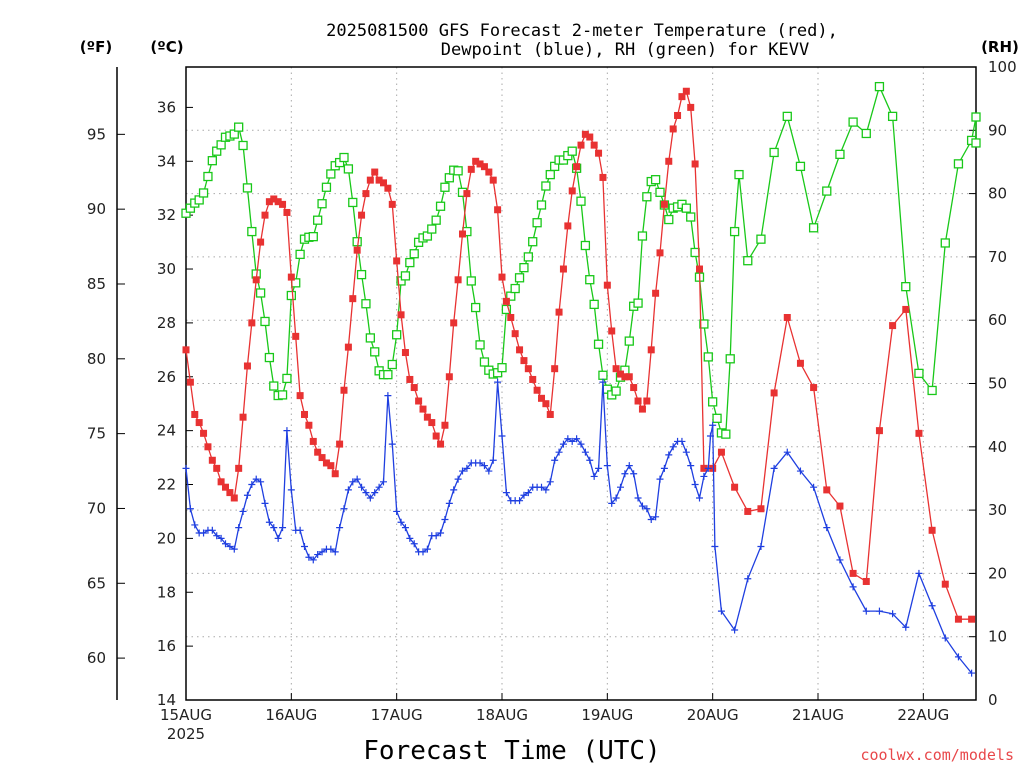  Describe the element at coordinates (997, 257) in the screenshot. I see `rh-tick-label: 70` at that location.